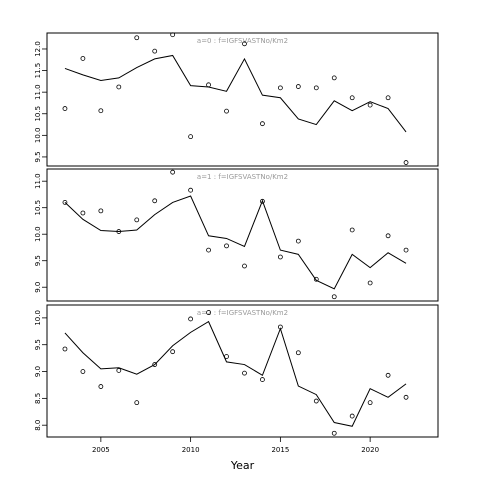 This screenshot has height=480, width=480. I want to click on x-axis-label: Year, so click(242, 465).